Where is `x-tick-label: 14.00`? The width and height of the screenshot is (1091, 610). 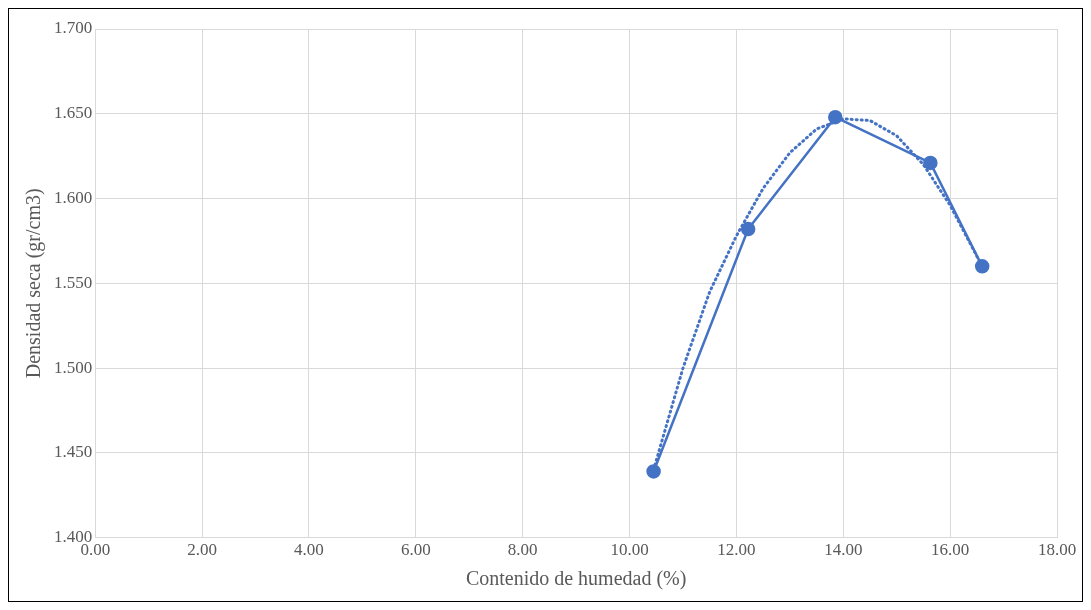
x-tick-label: 14.00 is located at coordinates (843, 550).